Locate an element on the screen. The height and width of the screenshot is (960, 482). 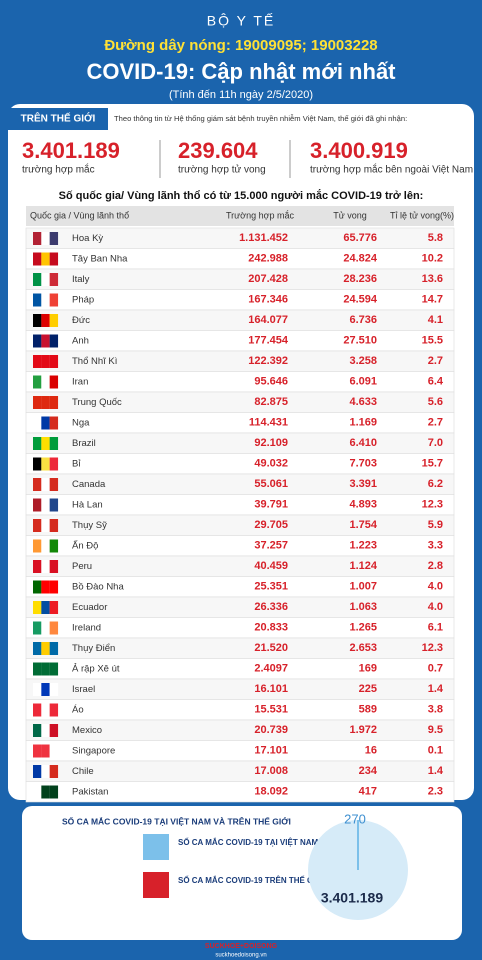
country: Canada is located at coordinates (89, 484).